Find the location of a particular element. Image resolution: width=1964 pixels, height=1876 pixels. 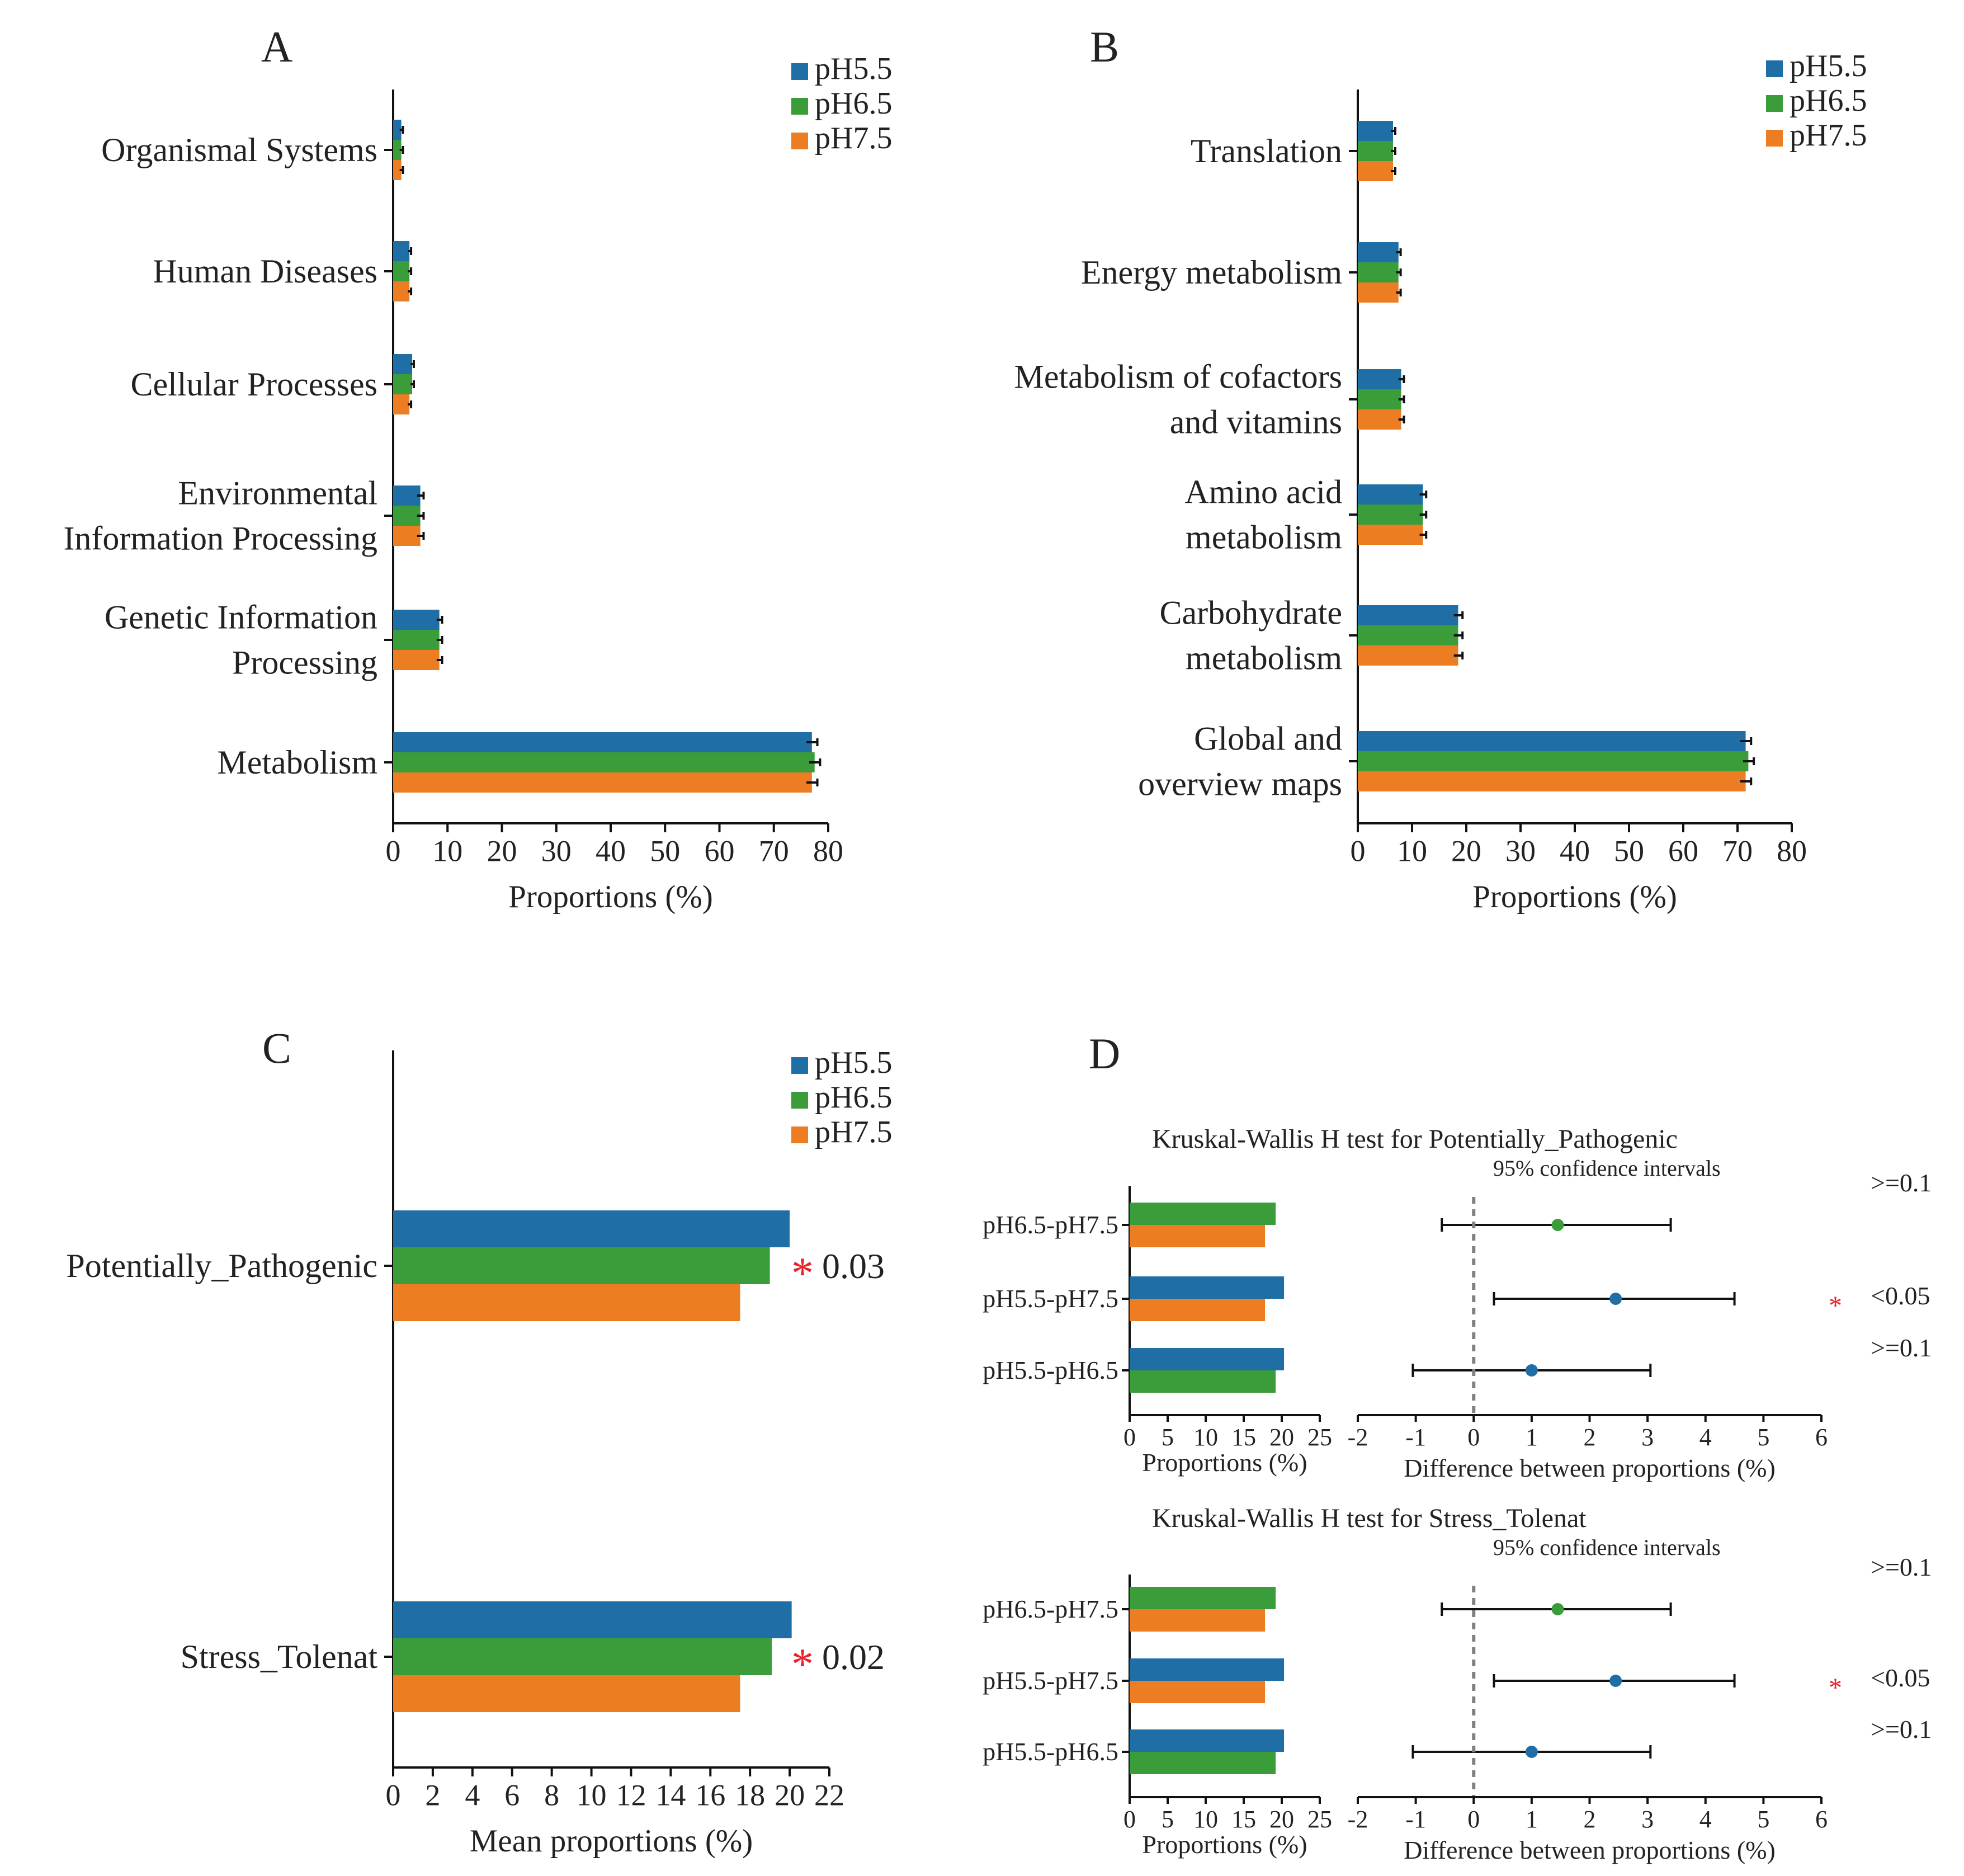

legend-label-ph6-5: pH6.5 is located at coordinates (853, 1098).